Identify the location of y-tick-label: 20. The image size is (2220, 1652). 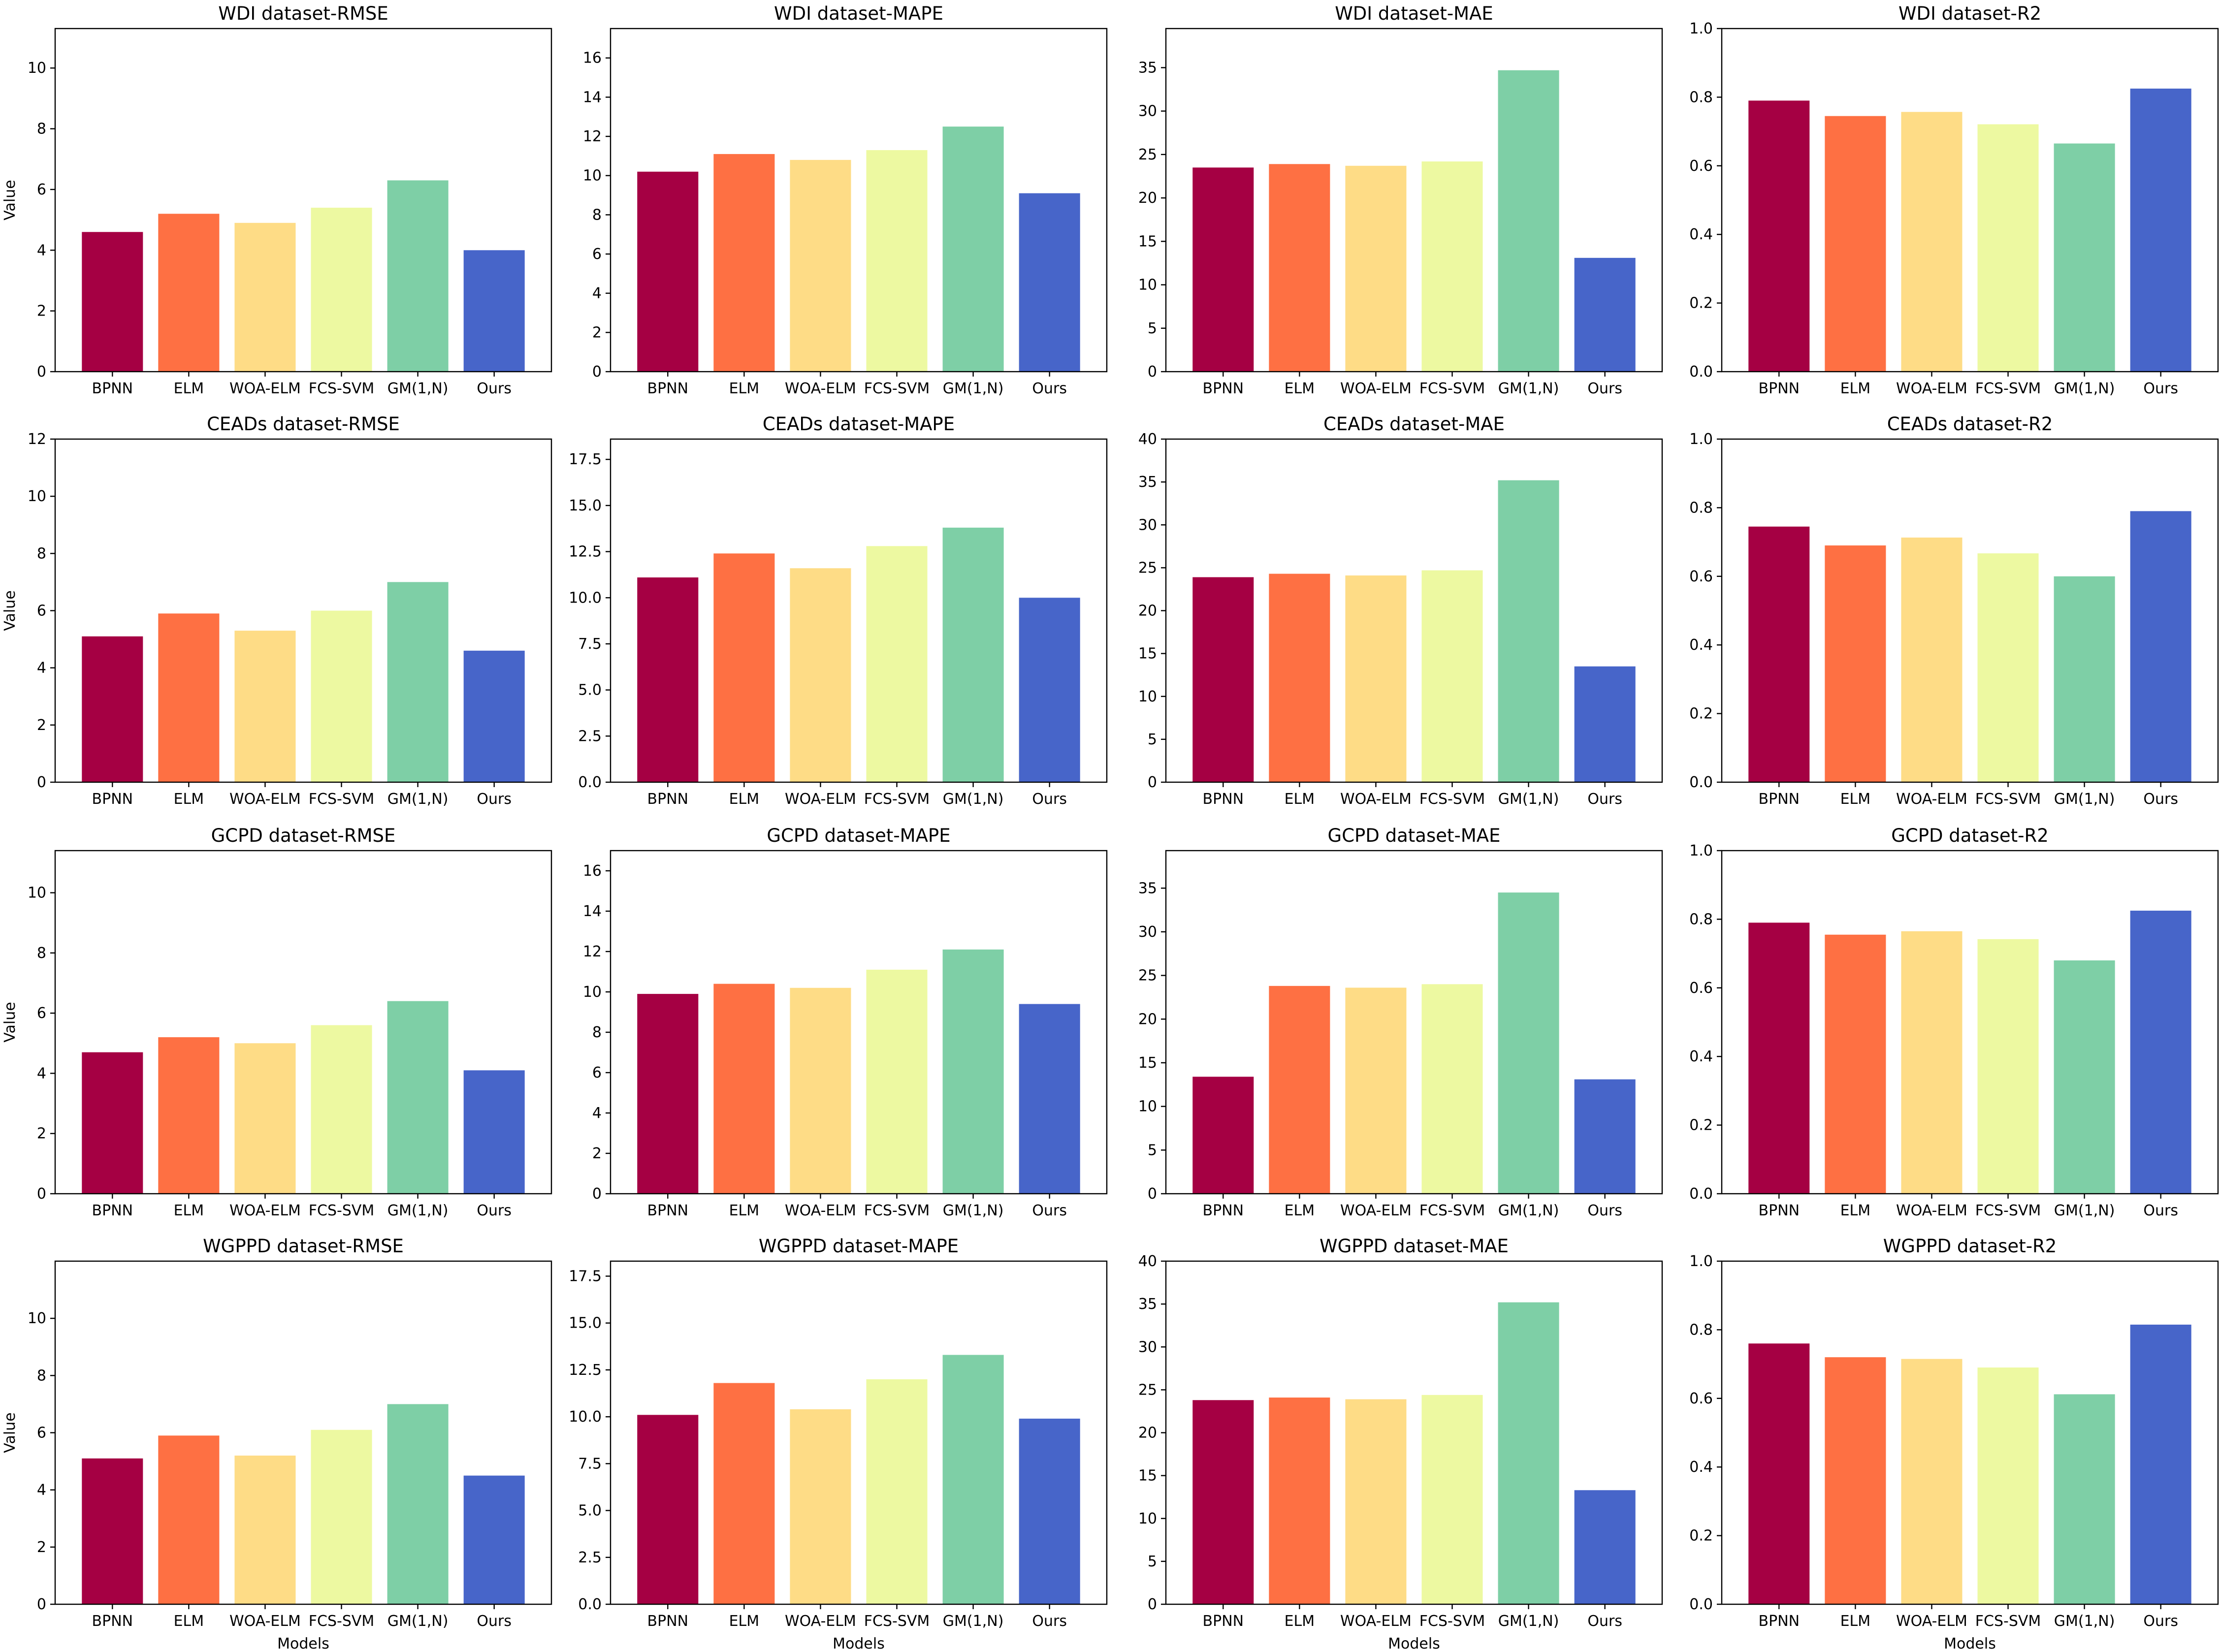
(1147, 611).